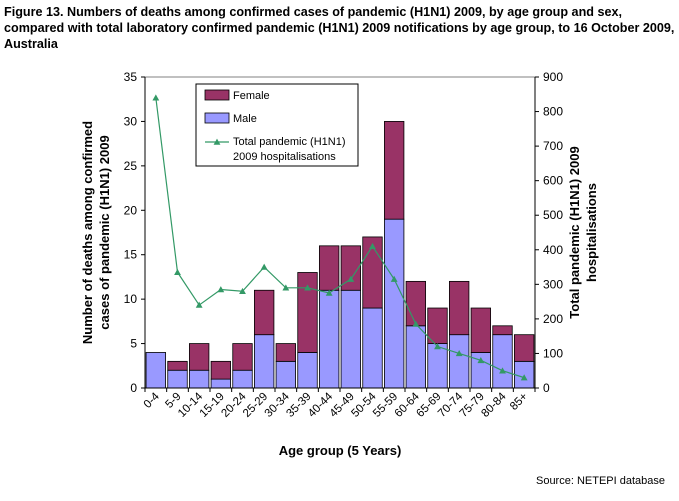 The height and width of the screenshot is (501, 679). What do you see at coordinates (131, 166) in the screenshot?
I see `left-tick-label-25: 25` at bounding box center [131, 166].